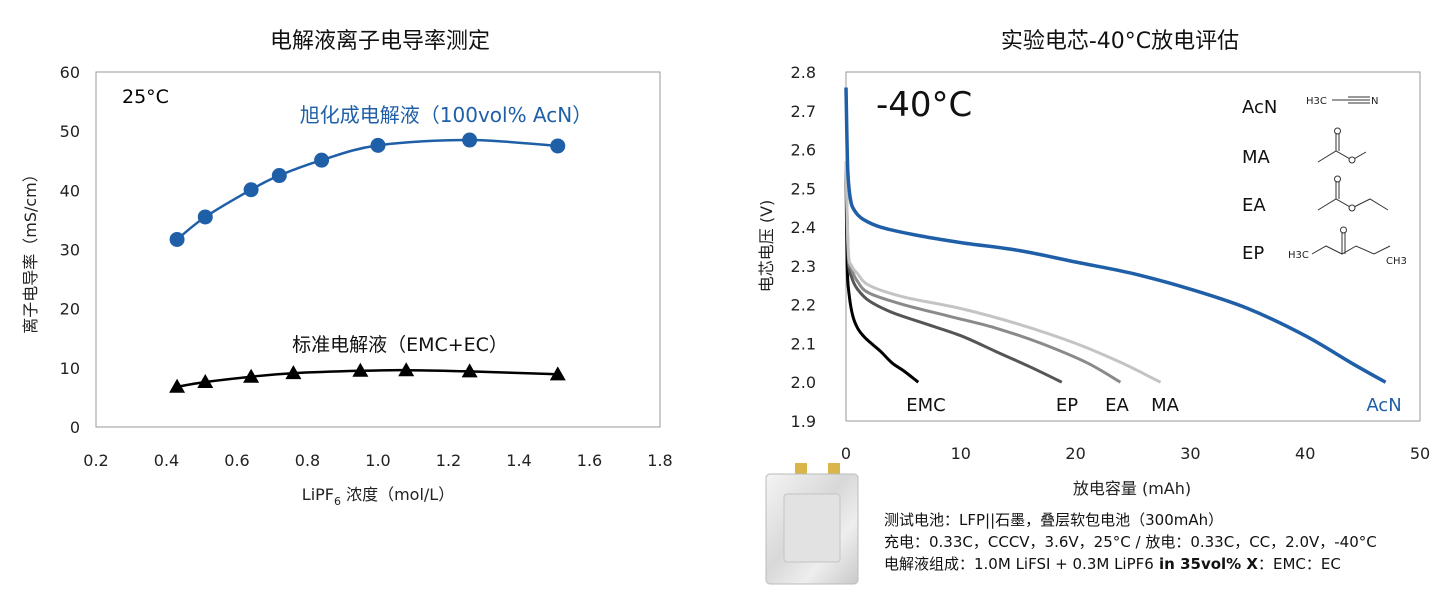  I want to click on molecule-label-ma: MA, so click(1256, 157).